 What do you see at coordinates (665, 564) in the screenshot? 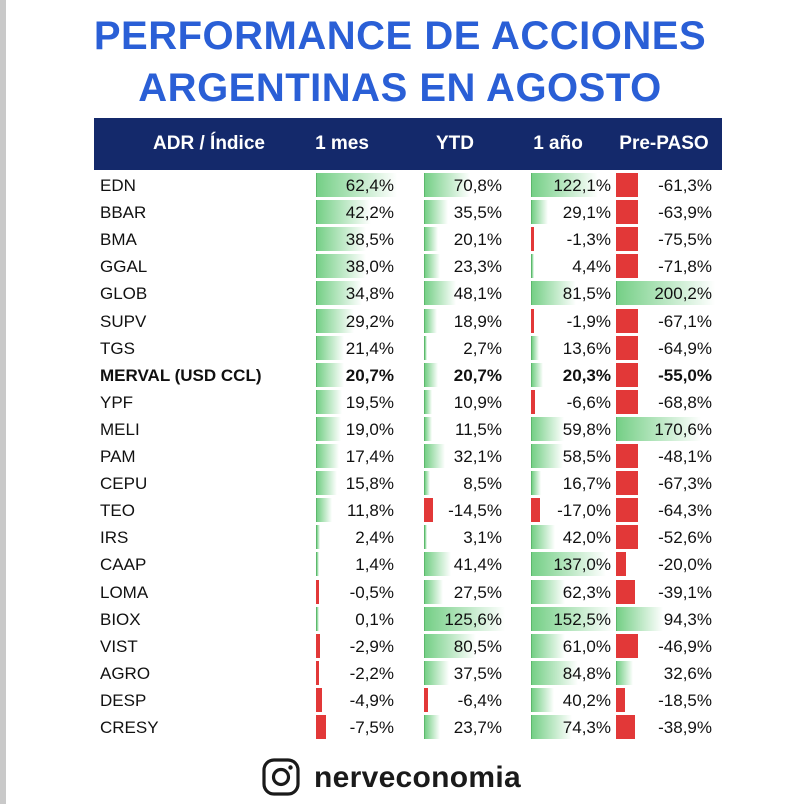
I see `cell-pp: -20,0%` at bounding box center [665, 564].